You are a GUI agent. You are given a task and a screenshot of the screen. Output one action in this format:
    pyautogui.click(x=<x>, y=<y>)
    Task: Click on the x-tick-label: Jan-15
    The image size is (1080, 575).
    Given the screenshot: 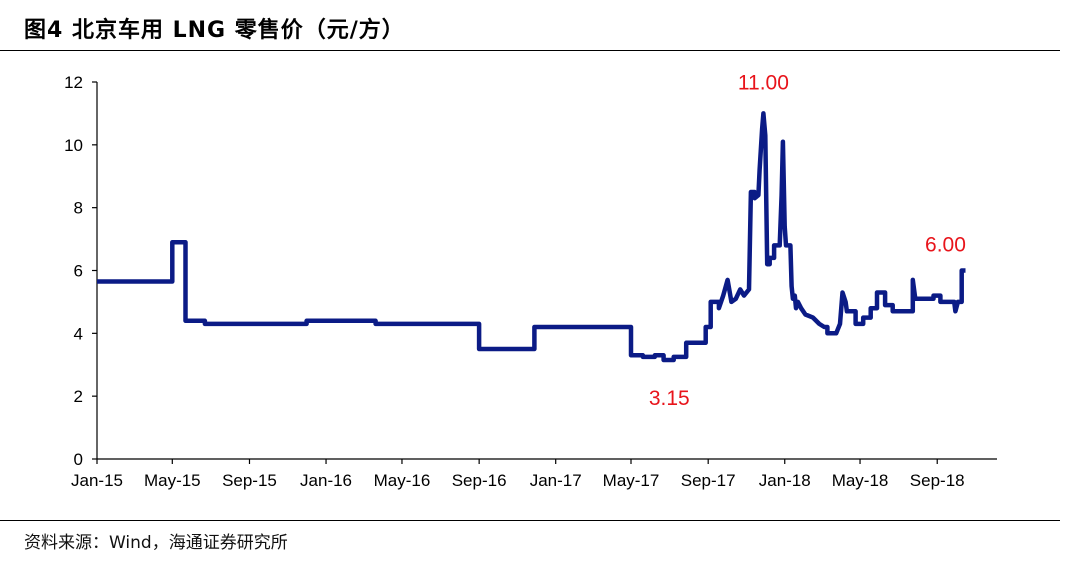 What is the action you would take?
    pyautogui.click(x=97, y=480)
    